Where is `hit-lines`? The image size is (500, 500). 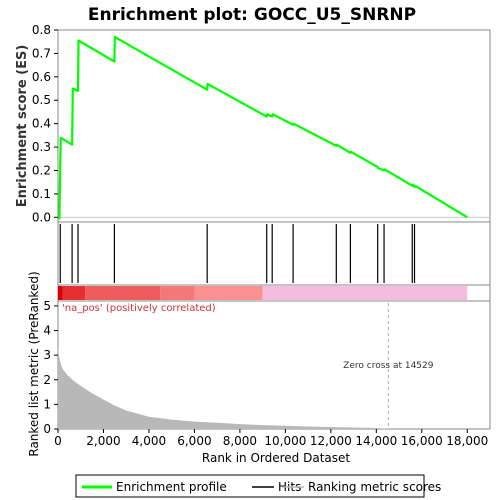
hit-lines is located at coordinates (237, 253).